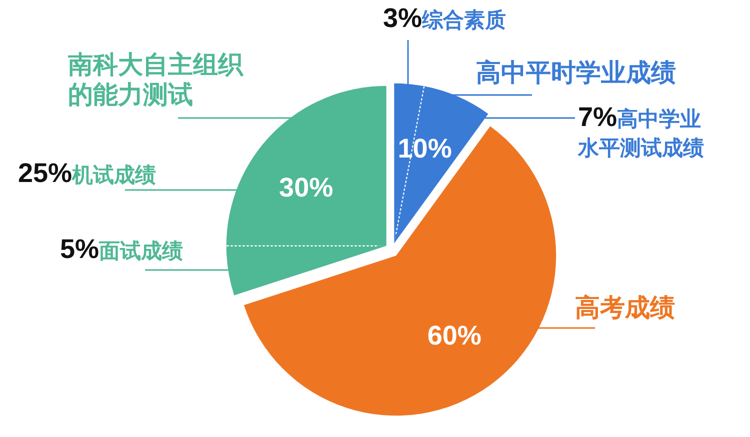  I want to click on group-value: 30%, so click(306, 188).